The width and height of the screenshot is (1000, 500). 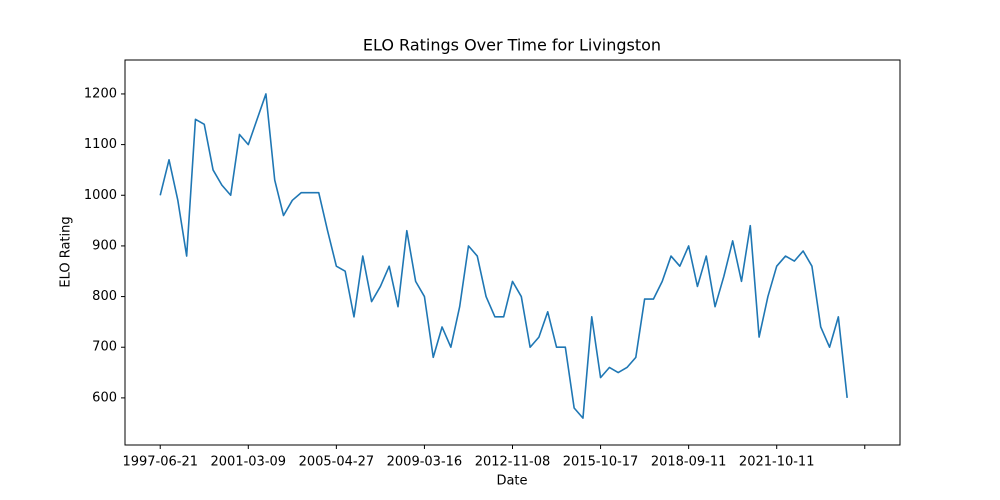 What do you see at coordinates (104, 397) in the screenshot?
I see `y-tick-label: 600` at bounding box center [104, 397].